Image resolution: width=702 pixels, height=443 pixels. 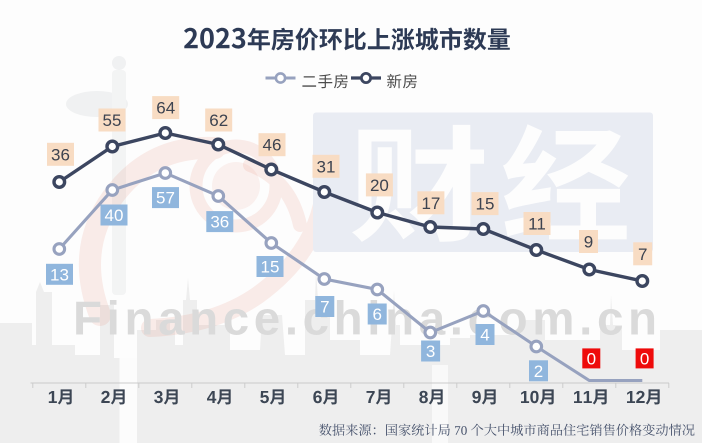 I want to click on svg-text: 46, so click(x=272, y=145).